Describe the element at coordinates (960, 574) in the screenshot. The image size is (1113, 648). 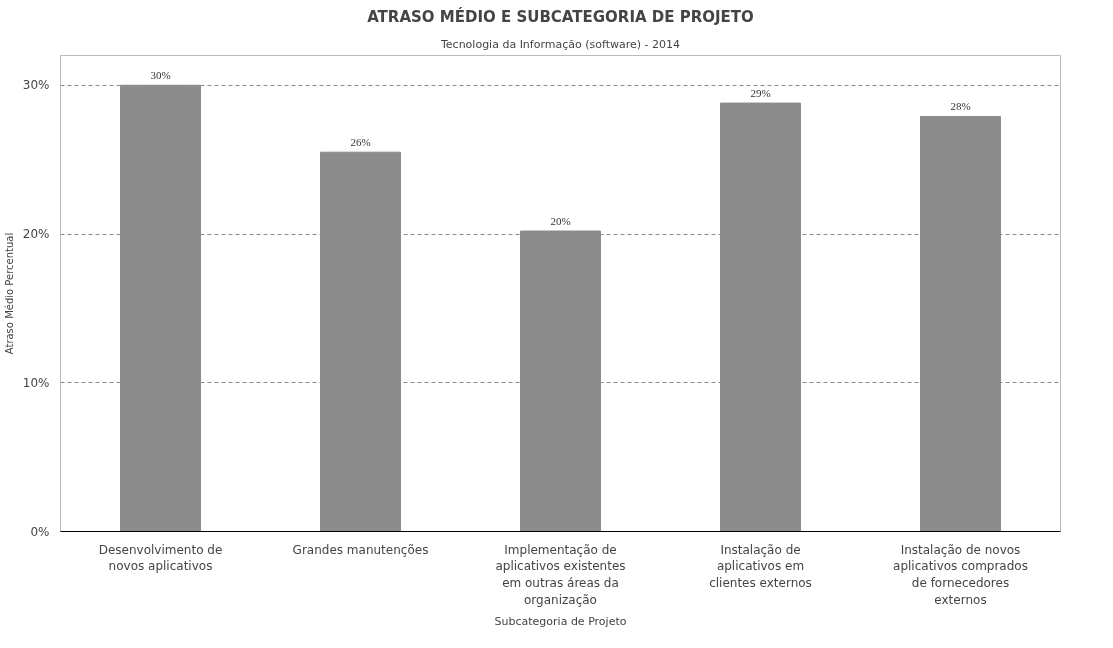
I see `x-tick-label: Instalação de novos aplicativos comprados de fornecedores externos` at that location.